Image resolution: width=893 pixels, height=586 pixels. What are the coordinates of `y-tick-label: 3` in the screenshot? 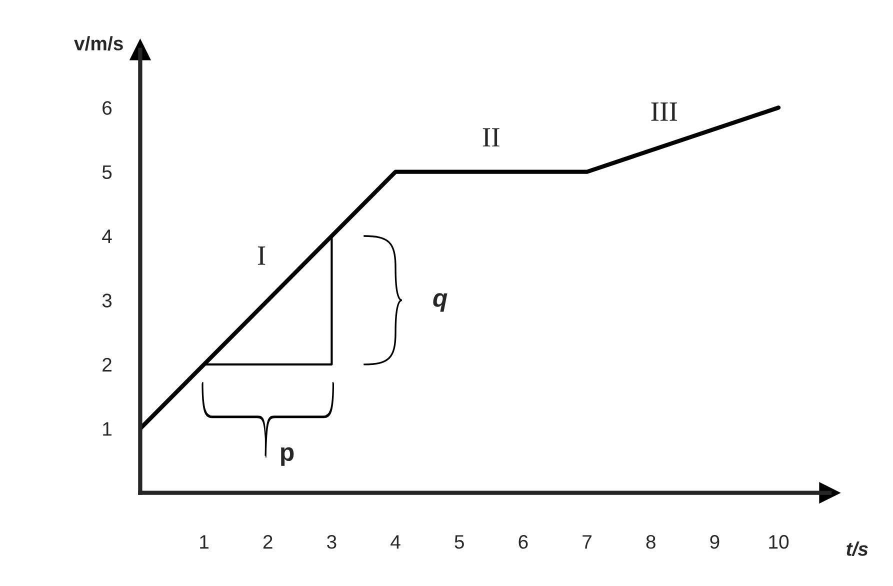 It's located at (107, 301).